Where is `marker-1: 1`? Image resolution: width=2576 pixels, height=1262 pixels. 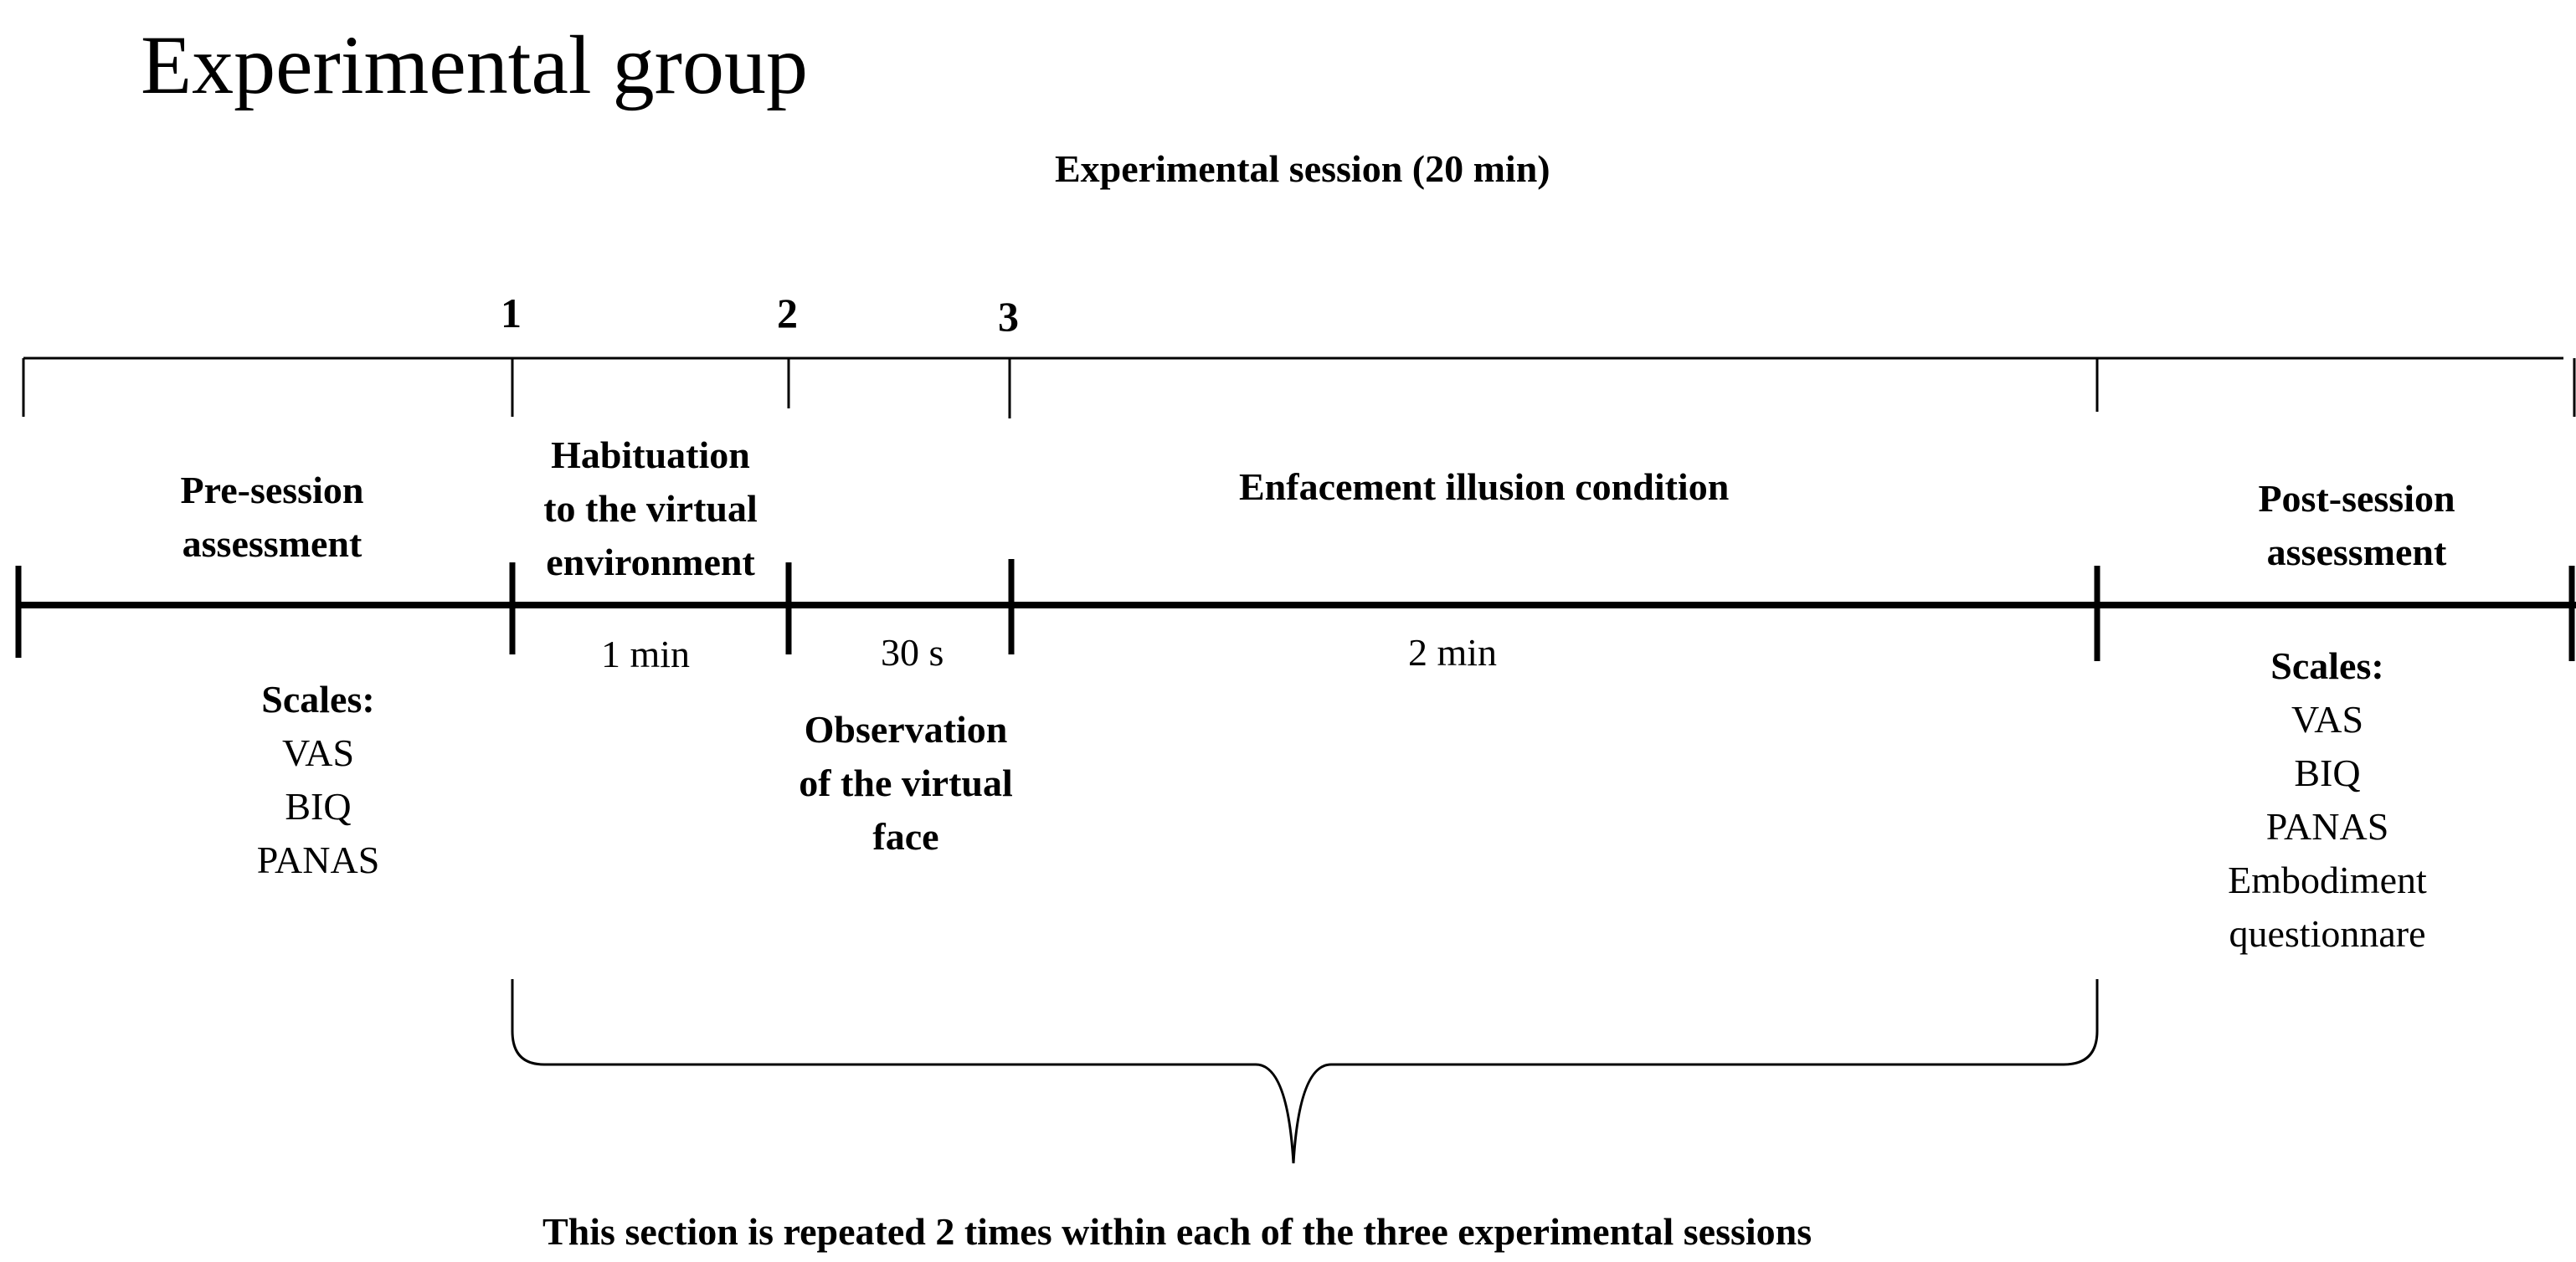 marker-1: 1 is located at coordinates (511, 313).